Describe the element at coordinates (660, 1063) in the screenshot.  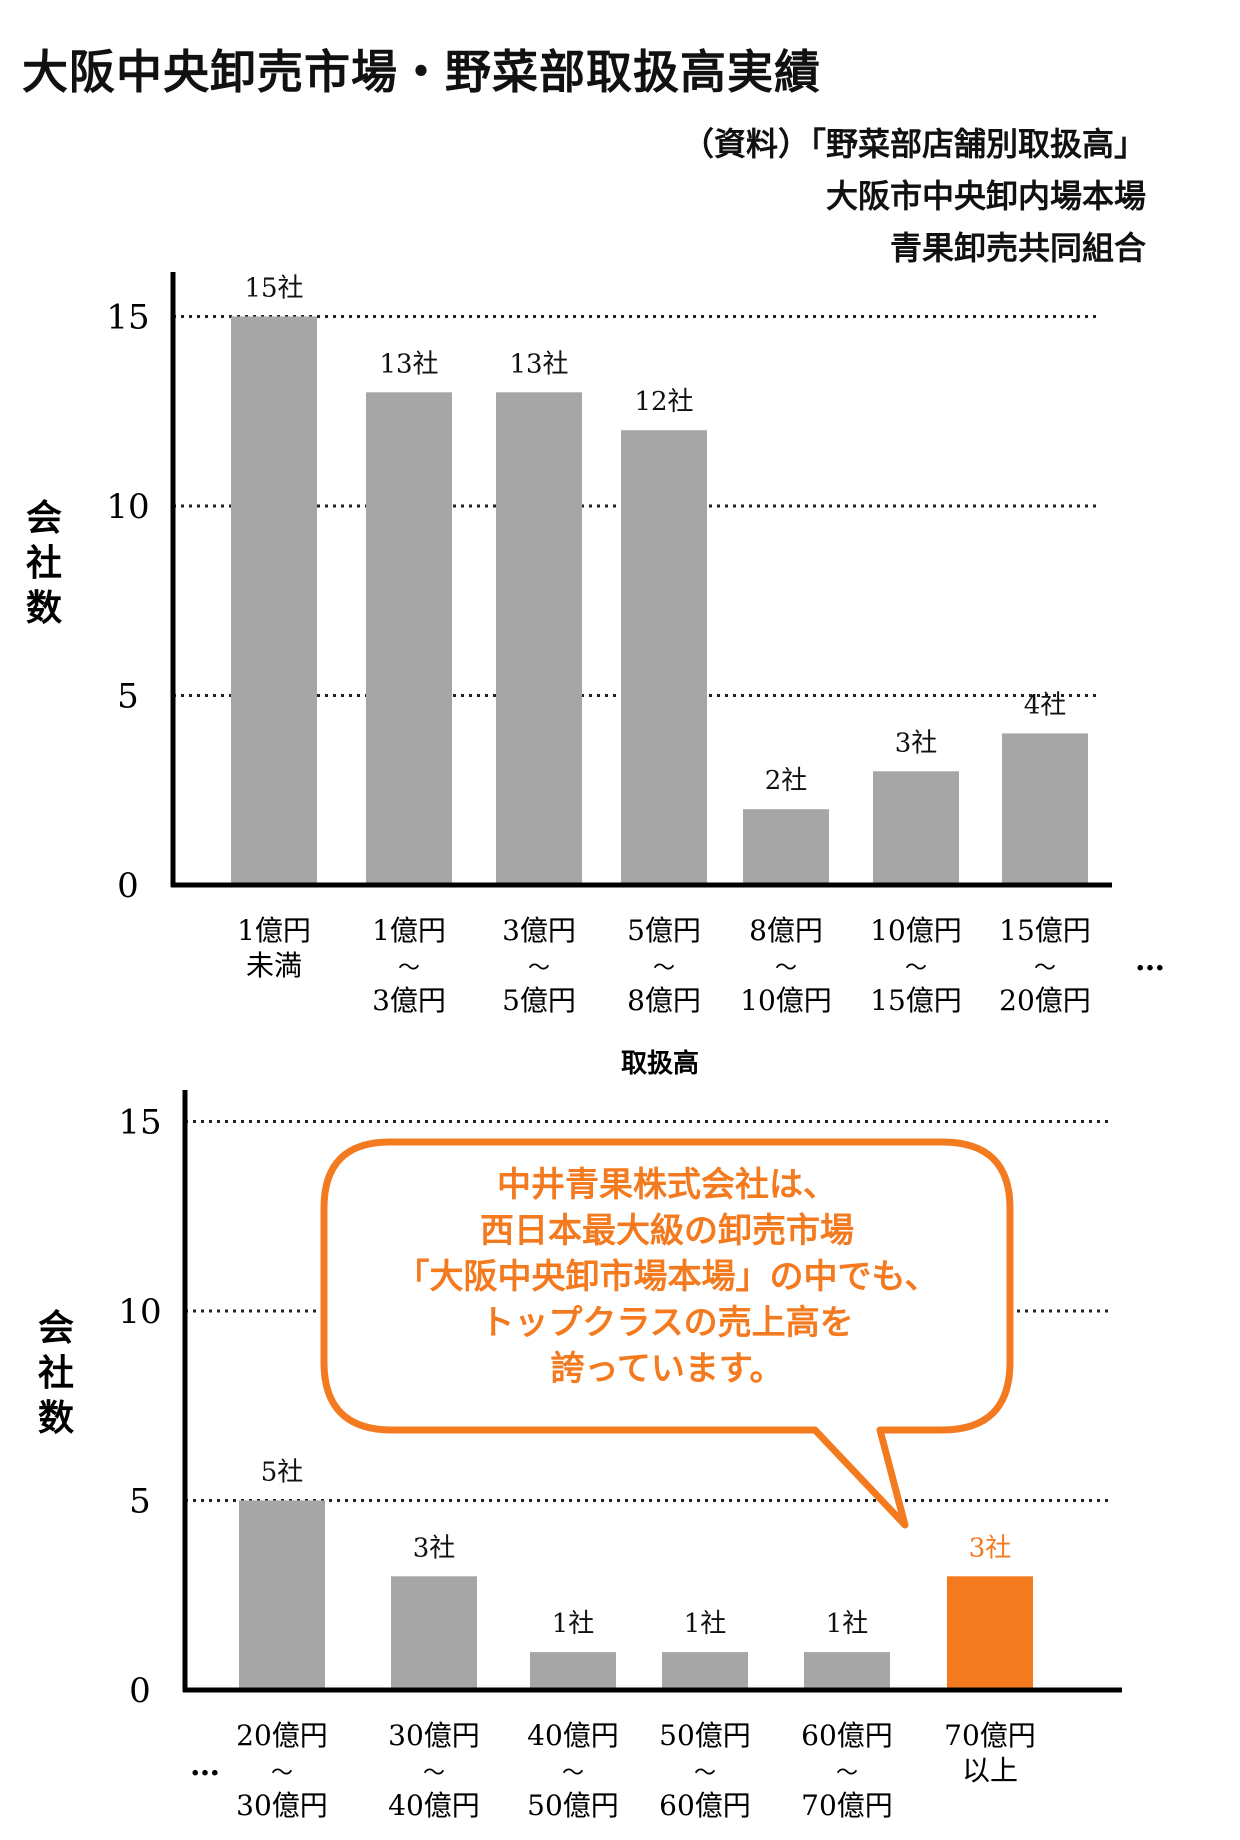
I see `x-axis-label: 取扱高` at that location.